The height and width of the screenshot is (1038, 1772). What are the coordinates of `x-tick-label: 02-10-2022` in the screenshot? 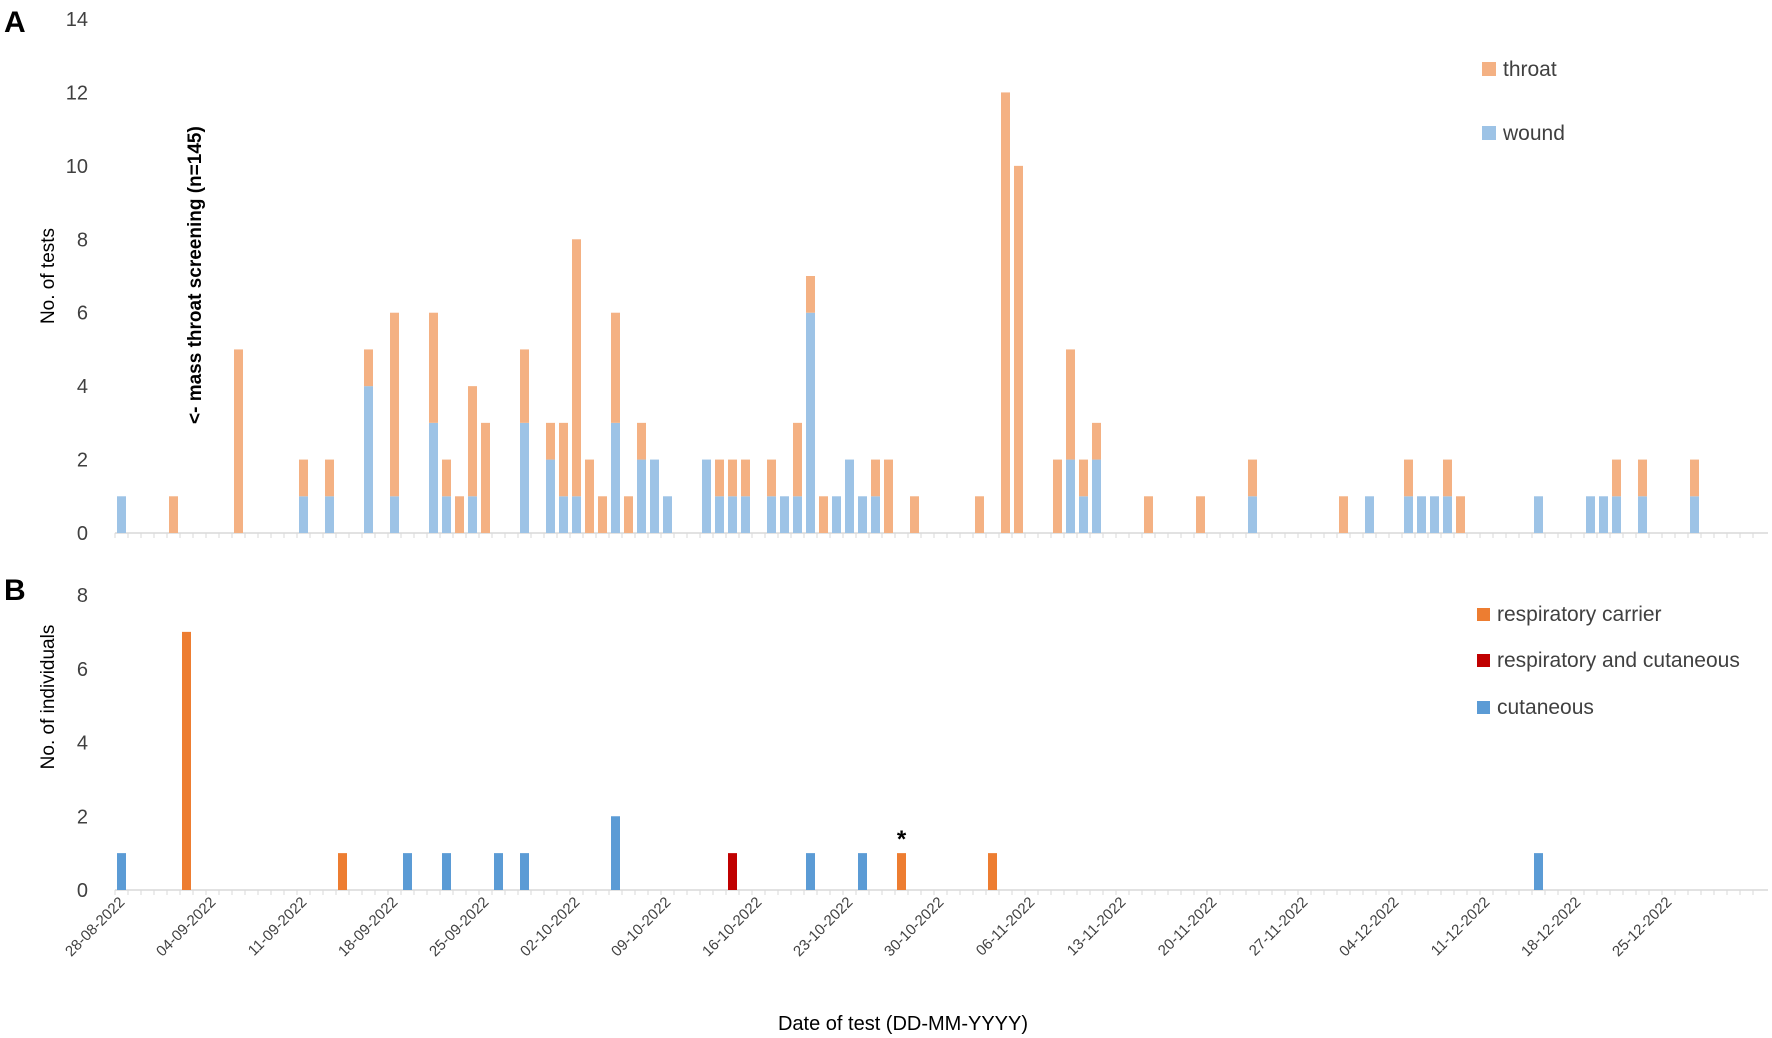 It's located at (550, 927).